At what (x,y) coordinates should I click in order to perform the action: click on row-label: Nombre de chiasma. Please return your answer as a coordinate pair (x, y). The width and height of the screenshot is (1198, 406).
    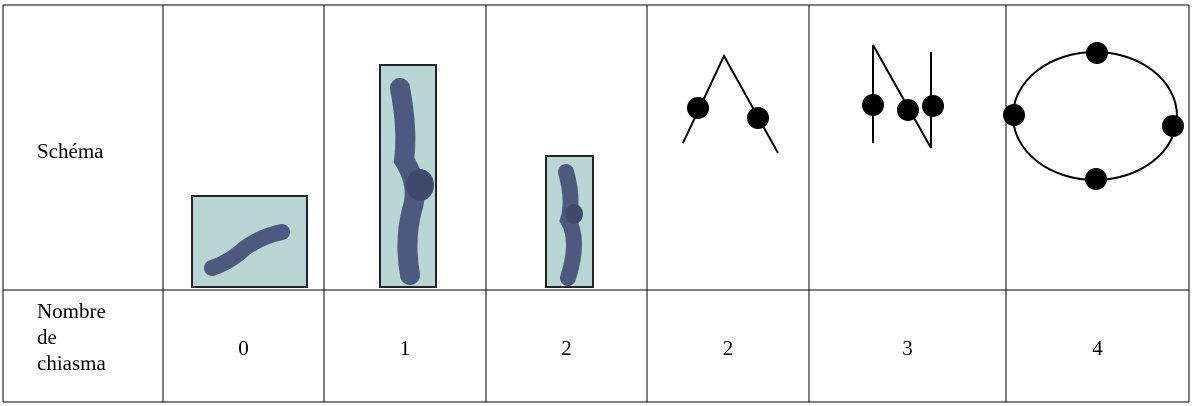
    Looking at the image, I should click on (71, 337).